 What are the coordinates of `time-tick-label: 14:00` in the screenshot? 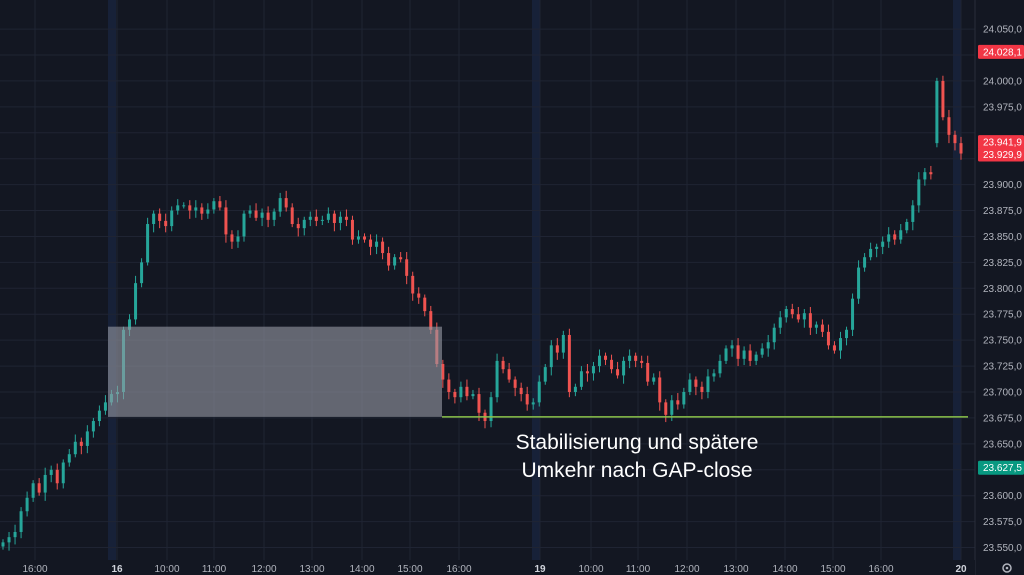 It's located at (784, 569).